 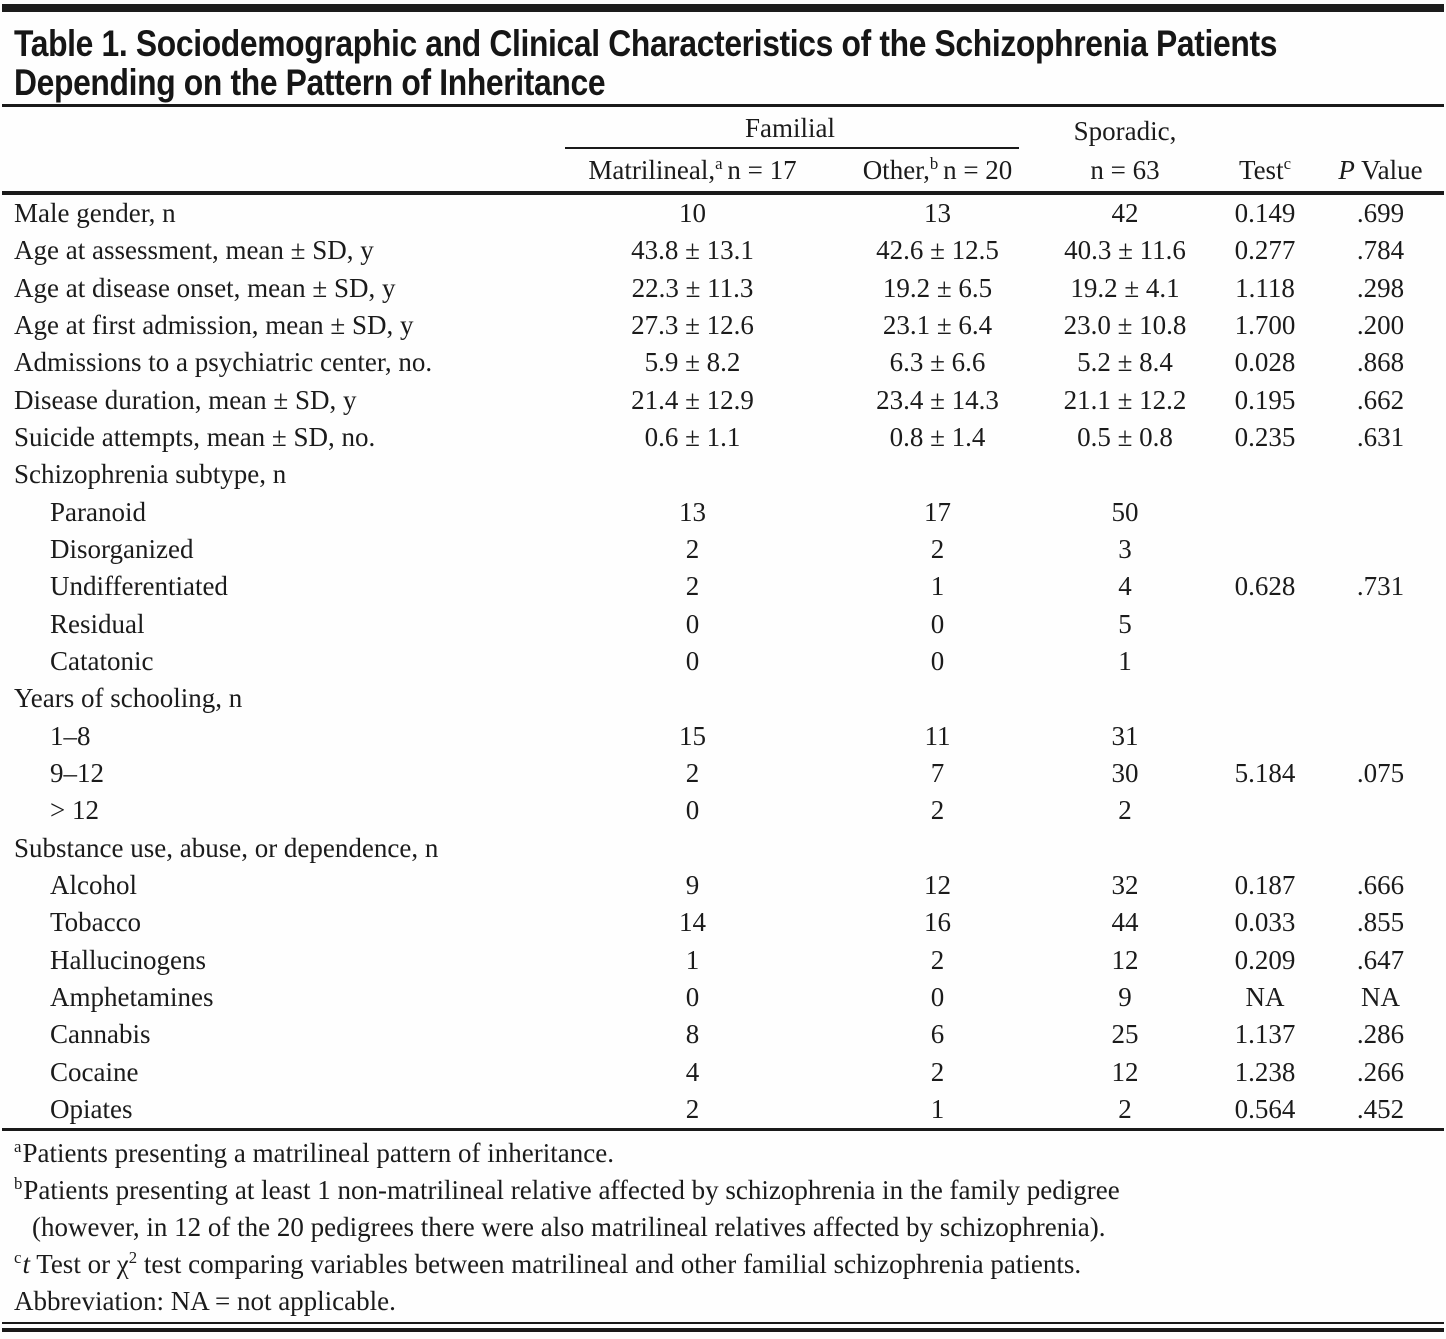 I want to click on superscript-c: c, so click(x=1287, y=163).